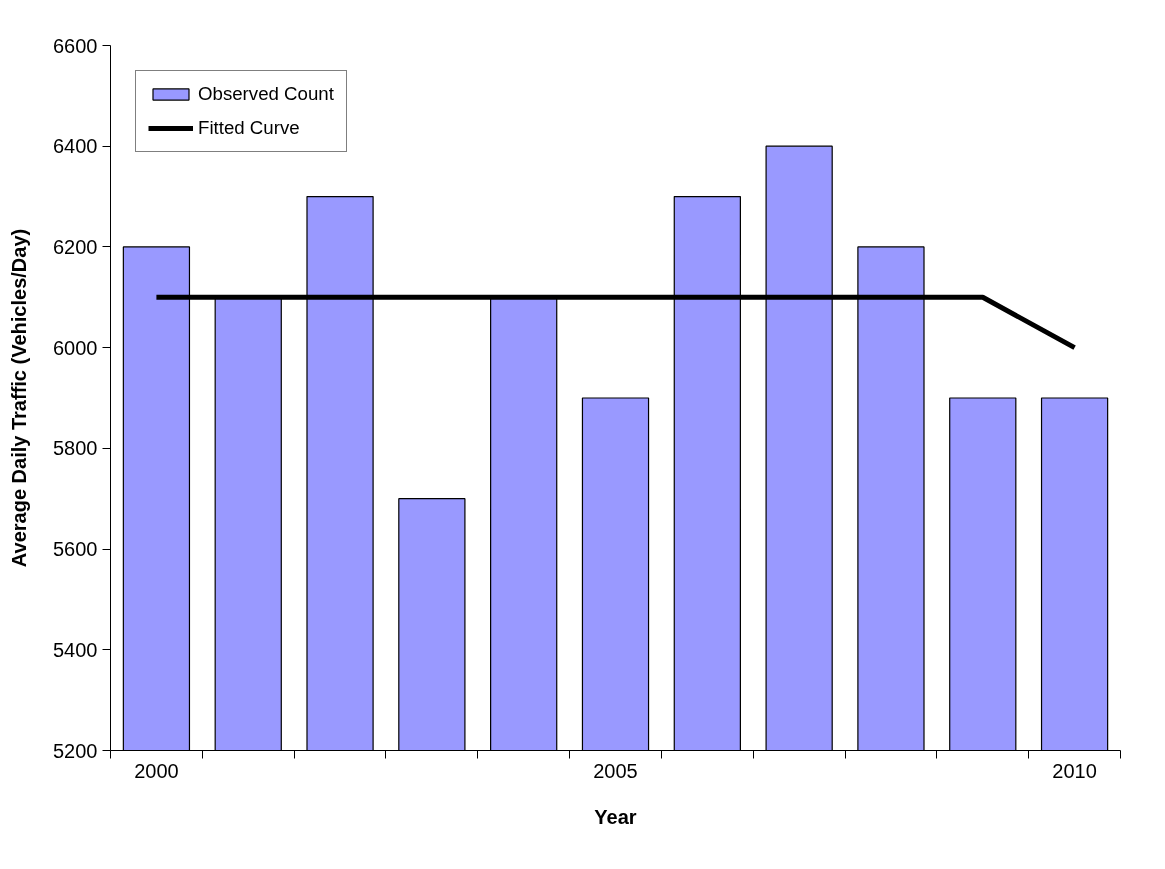 This screenshot has height=869, width=1165. I want to click on x-axis-title: Year, so click(615, 816).